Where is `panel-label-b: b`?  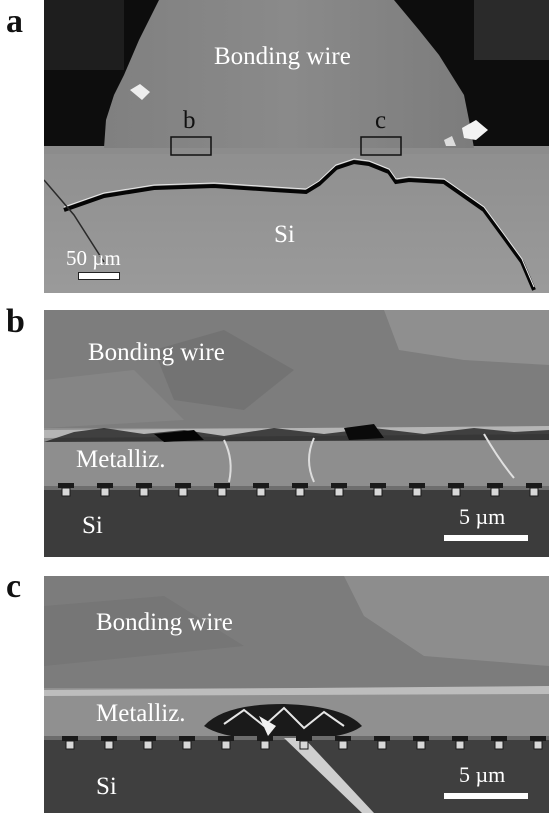 panel-label-b: b is located at coordinates (15, 321).